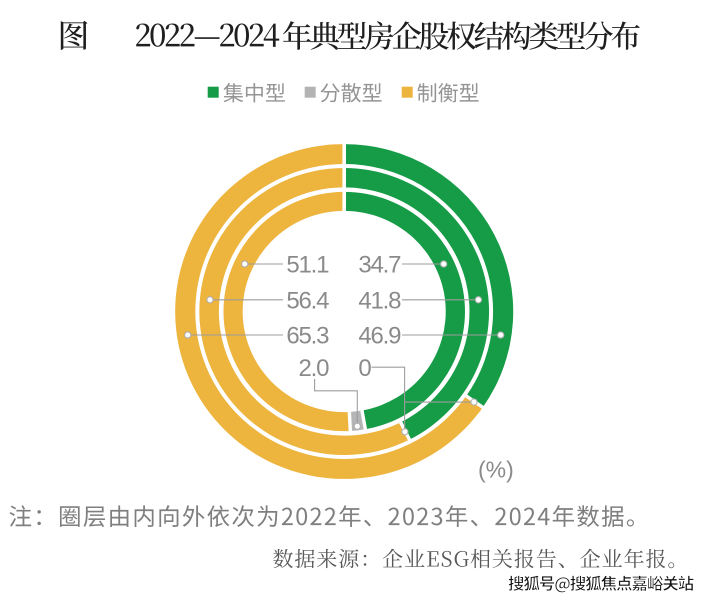 The image size is (706, 598). What do you see at coordinates (364, 368) in the screenshot?
I see `svg-text: 0` at bounding box center [364, 368].